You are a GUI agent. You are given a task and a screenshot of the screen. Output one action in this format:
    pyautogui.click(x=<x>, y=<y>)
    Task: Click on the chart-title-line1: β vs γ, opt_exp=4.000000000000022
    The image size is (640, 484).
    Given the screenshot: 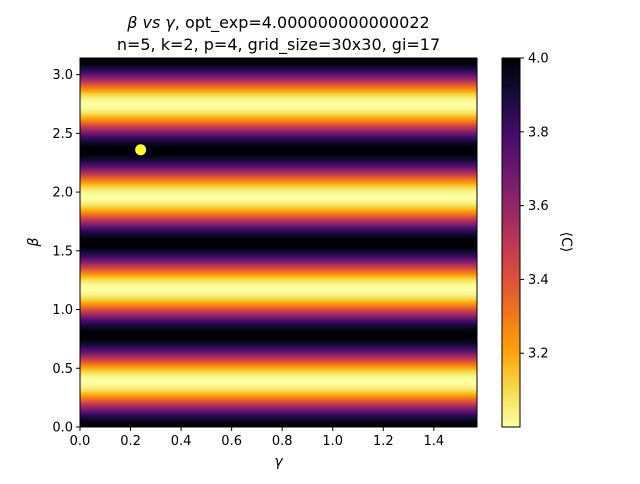 What is the action you would take?
    pyautogui.click(x=277, y=23)
    